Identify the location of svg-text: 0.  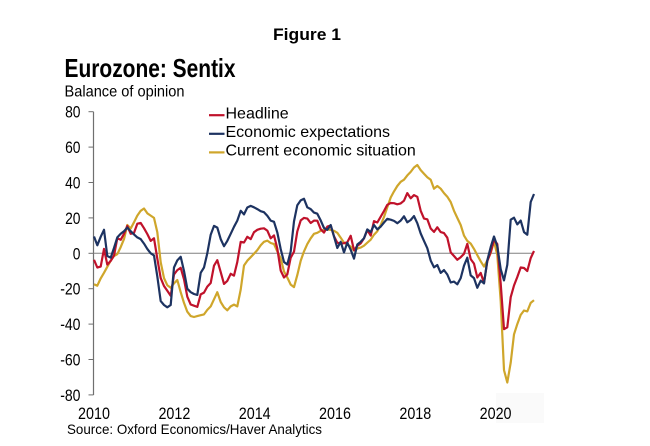
(77, 254).